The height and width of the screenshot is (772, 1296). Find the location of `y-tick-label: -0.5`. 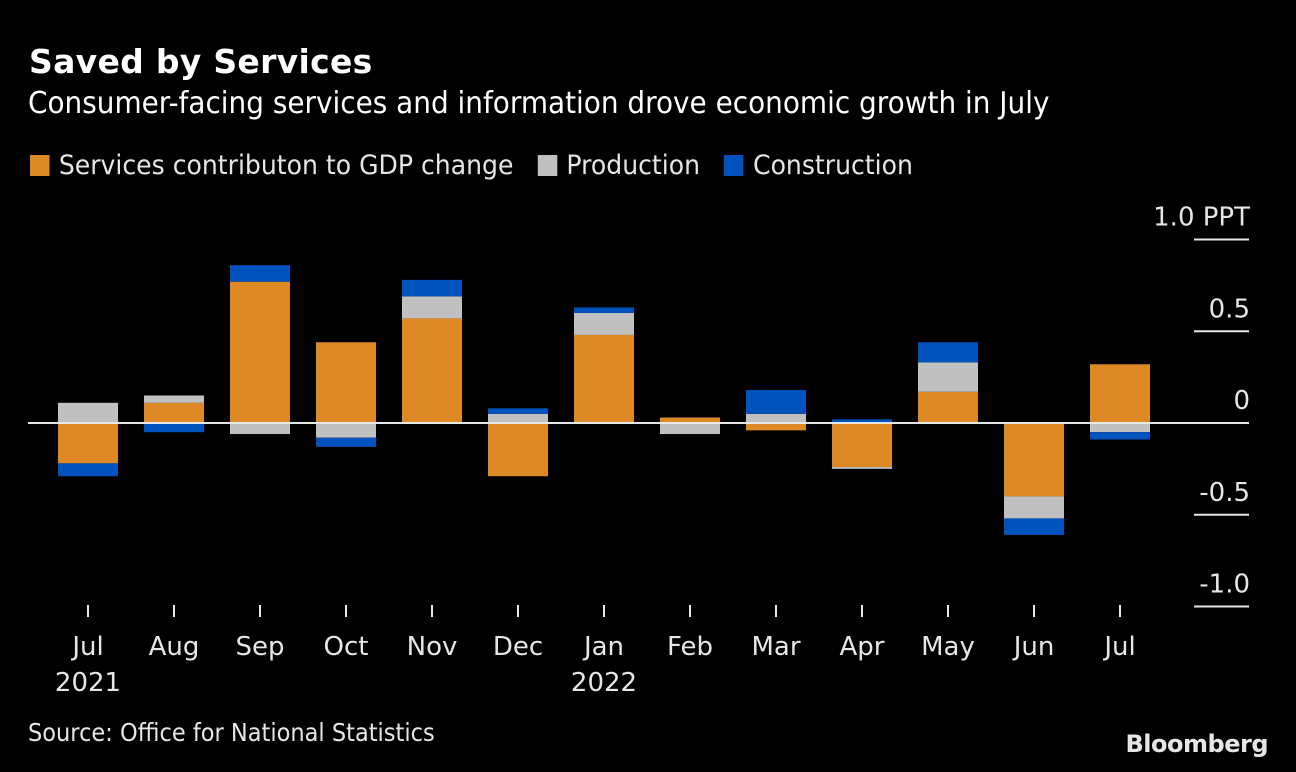

y-tick-label: -0.5 is located at coordinates (1224, 493).